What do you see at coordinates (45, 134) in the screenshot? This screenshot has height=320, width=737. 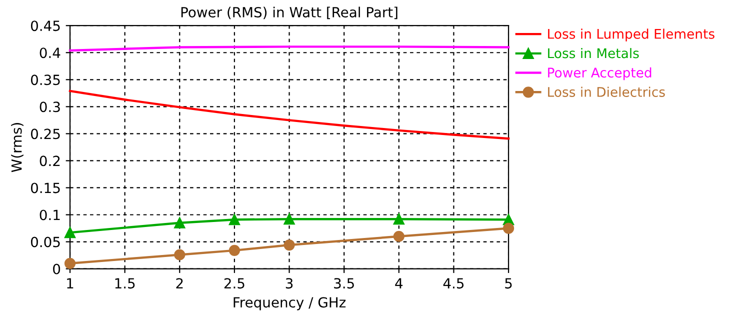 I see `y-tick-label: 0.25` at bounding box center [45, 134].